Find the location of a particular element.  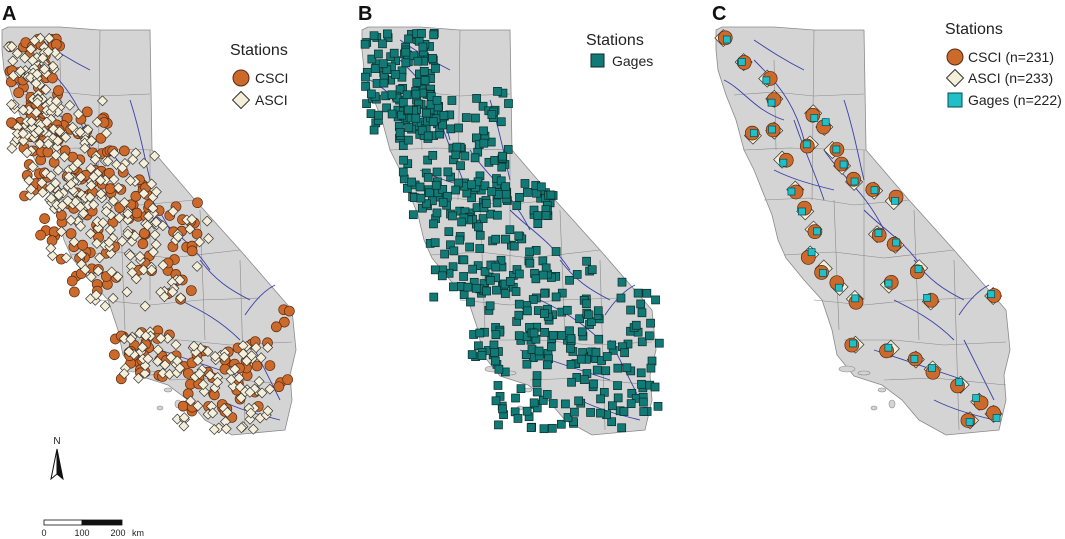

island is located at coordinates (882, 390).